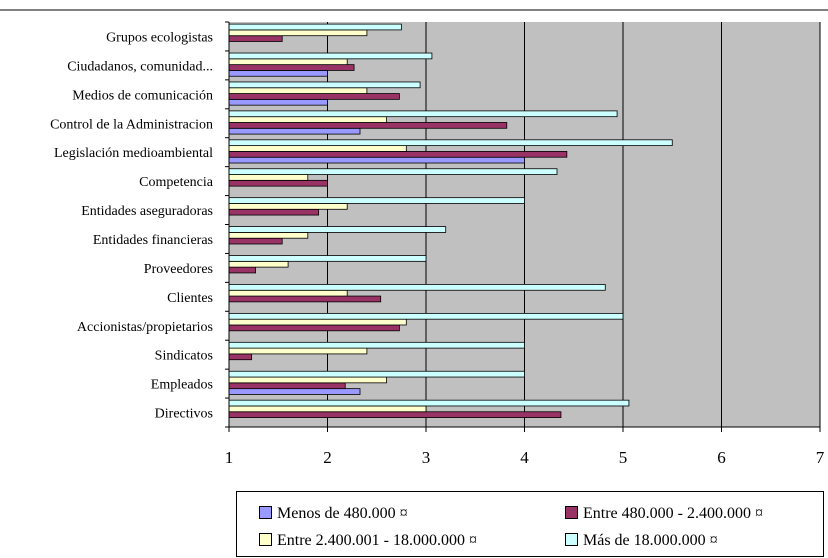  Describe the element at coordinates (820, 457) in the screenshot. I see `x-tick-label: 7` at that location.